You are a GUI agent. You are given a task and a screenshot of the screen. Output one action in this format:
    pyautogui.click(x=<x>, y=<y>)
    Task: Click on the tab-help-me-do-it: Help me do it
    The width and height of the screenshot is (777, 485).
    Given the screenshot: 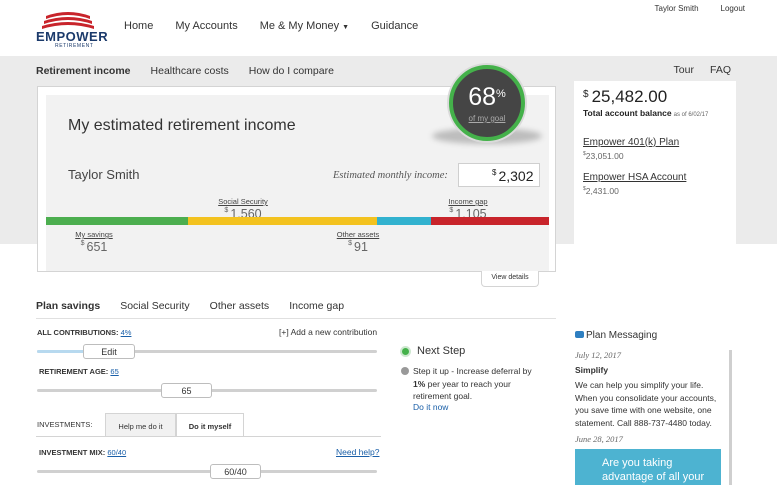 What is the action you would take?
    pyautogui.click(x=140, y=425)
    